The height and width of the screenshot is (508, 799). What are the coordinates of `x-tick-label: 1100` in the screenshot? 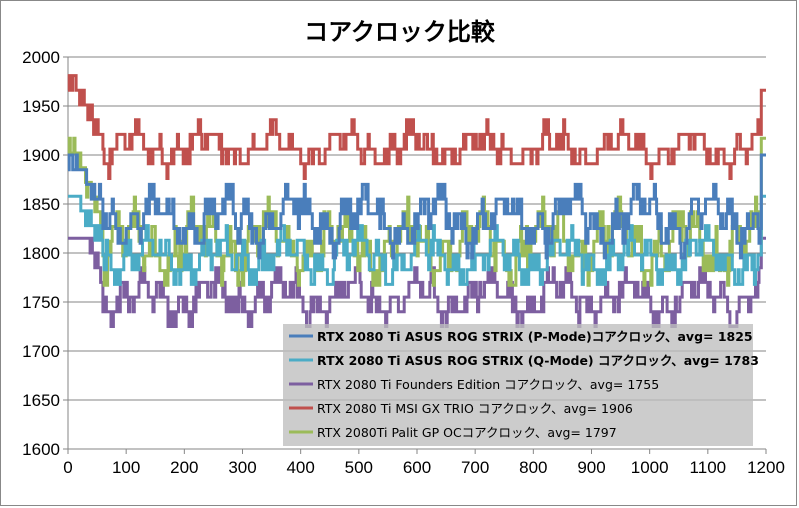 It's located at (708, 467).